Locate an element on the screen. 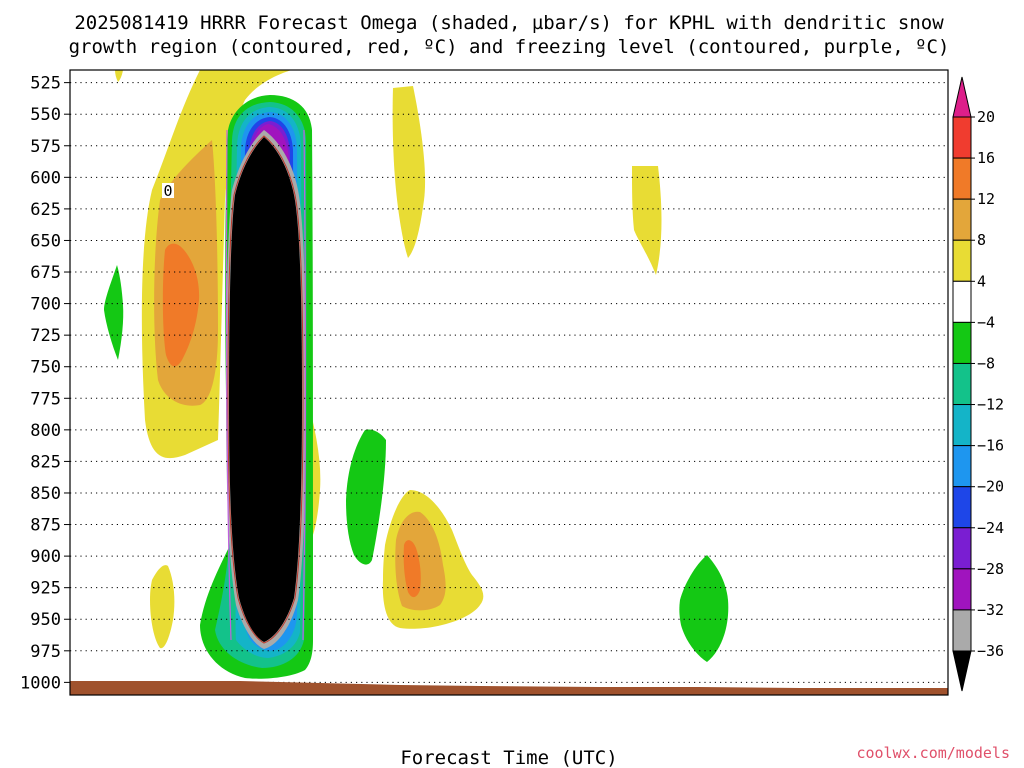  colorbar-label: 12 is located at coordinates (986, 199).